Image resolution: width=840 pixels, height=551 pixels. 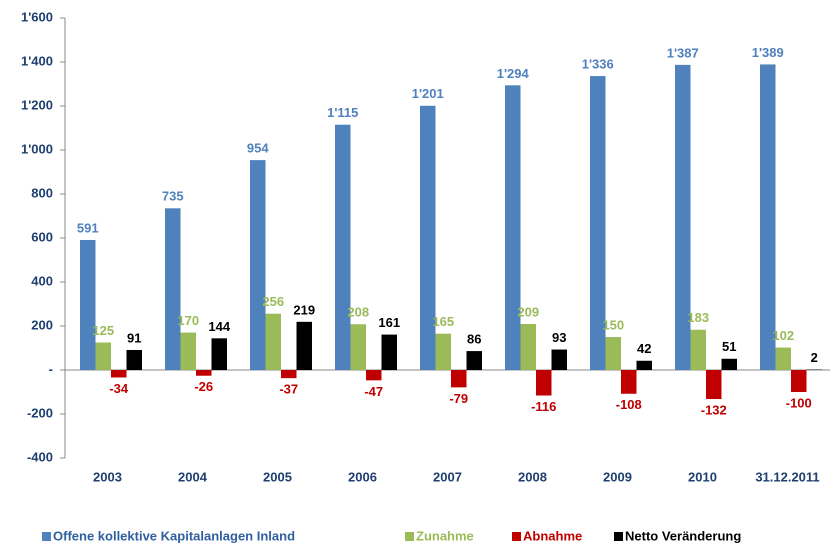 What do you see at coordinates (42, 280) in the screenshot?
I see `y-tick-label: 400` at bounding box center [42, 280].